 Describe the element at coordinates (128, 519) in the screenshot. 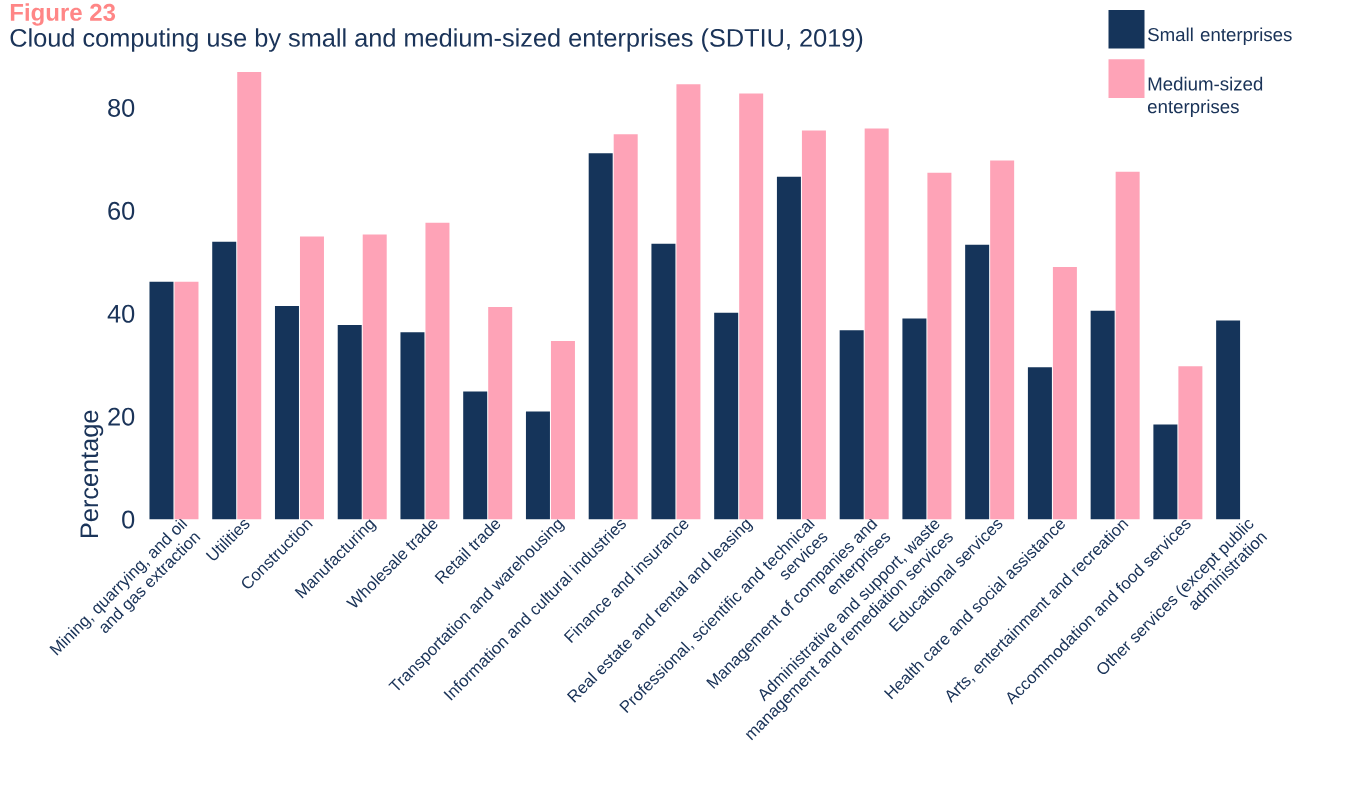

I see `y-tick-label: 0` at that location.